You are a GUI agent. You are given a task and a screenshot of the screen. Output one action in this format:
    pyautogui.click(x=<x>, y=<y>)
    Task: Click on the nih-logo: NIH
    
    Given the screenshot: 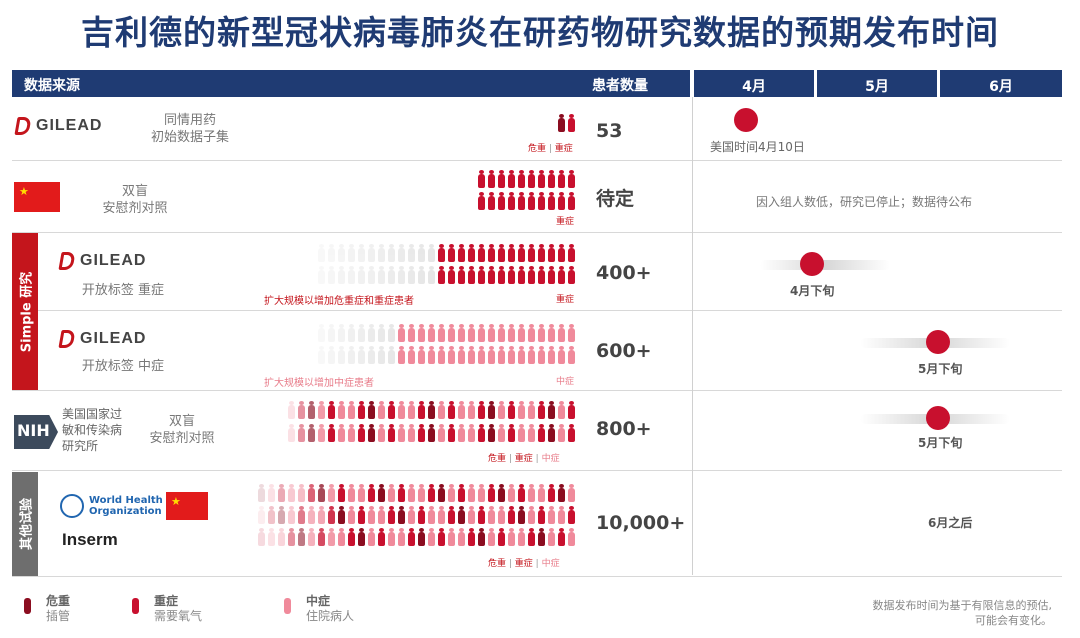 What is the action you would take?
    pyautogui.click(x=36, y=432)
    